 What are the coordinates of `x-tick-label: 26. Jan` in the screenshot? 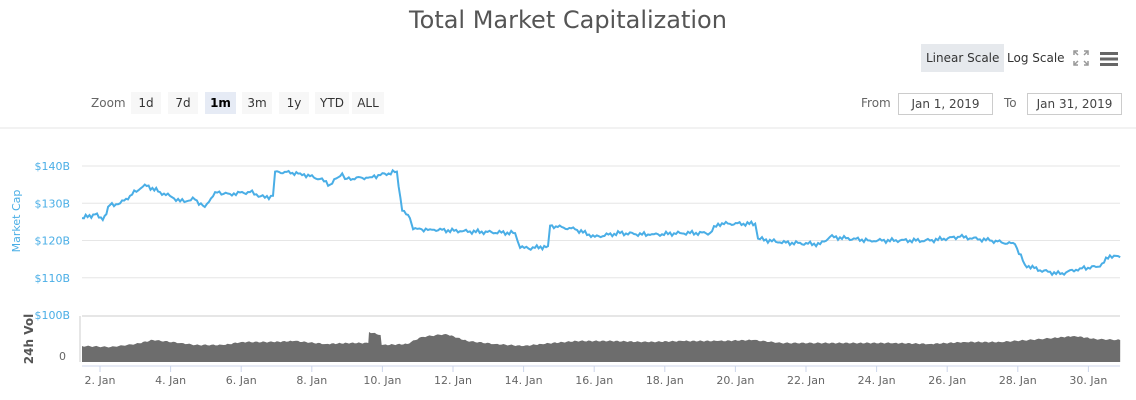 It's located at (947, 380).